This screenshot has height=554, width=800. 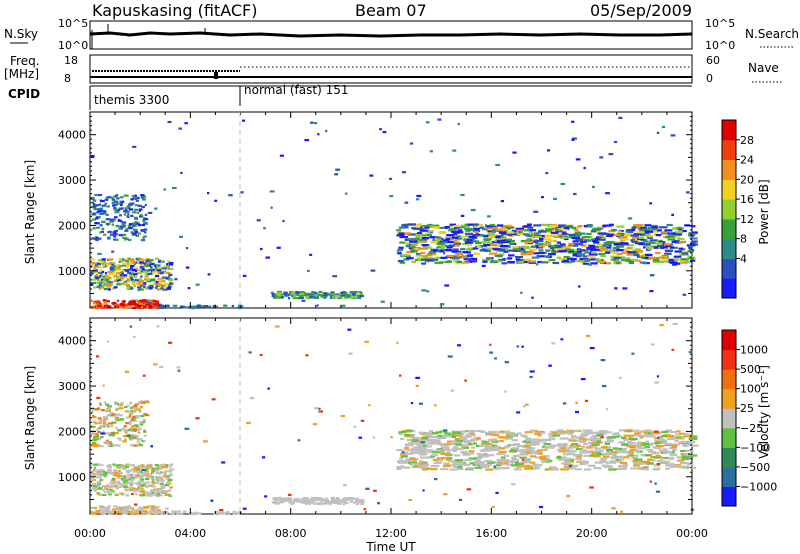 What do you see at coordinates (729, 229) in the screenshot?
I see `colorbar-segment` at bounding box center [729, 229].